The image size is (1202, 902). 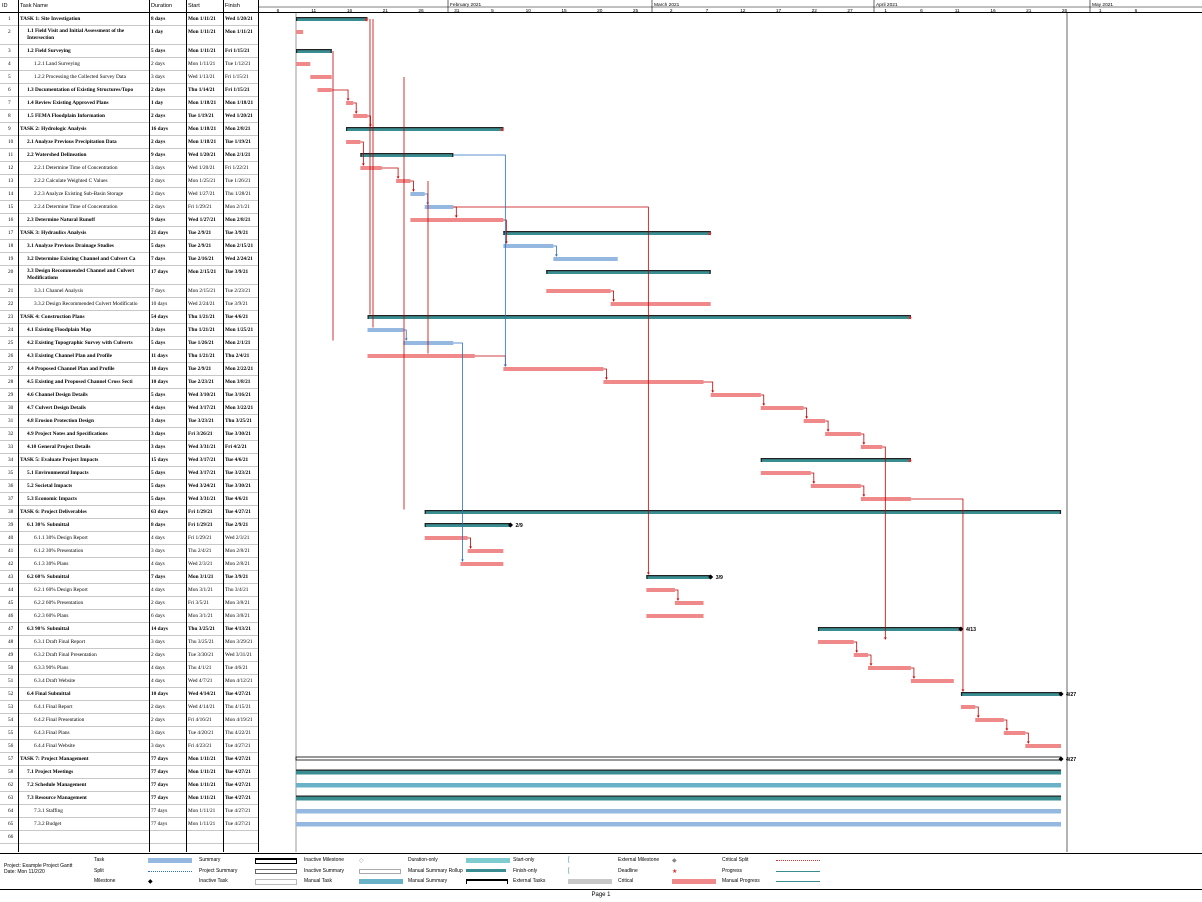 What do you see at coordinates (11, 785) in the screenshot?
I see `task-id: 62` at bounding box center [11, 785].